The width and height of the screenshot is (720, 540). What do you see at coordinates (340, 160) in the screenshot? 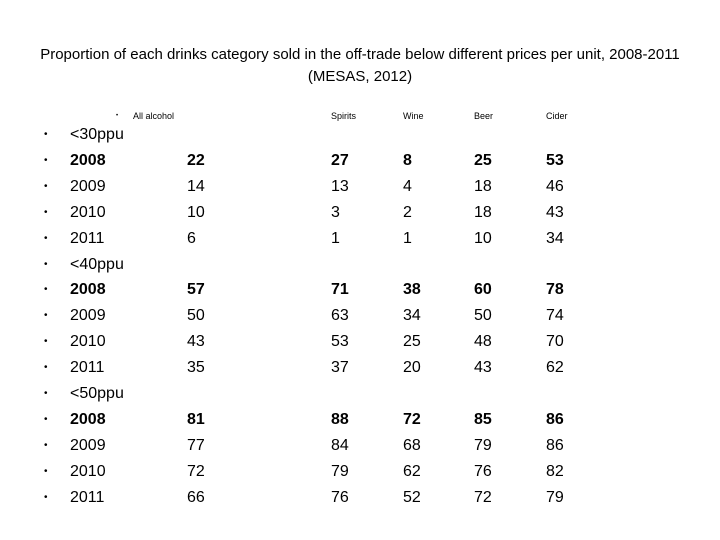
I see `table-cell: 27` at bounding box center [340, 160].